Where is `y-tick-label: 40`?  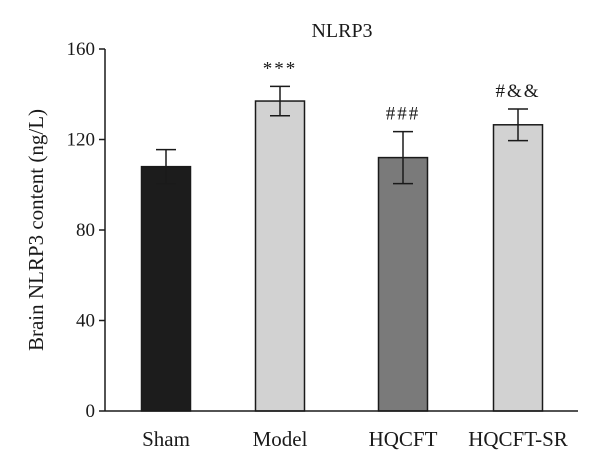 y-tick-label: 40 is located at coordinates (85, 321).